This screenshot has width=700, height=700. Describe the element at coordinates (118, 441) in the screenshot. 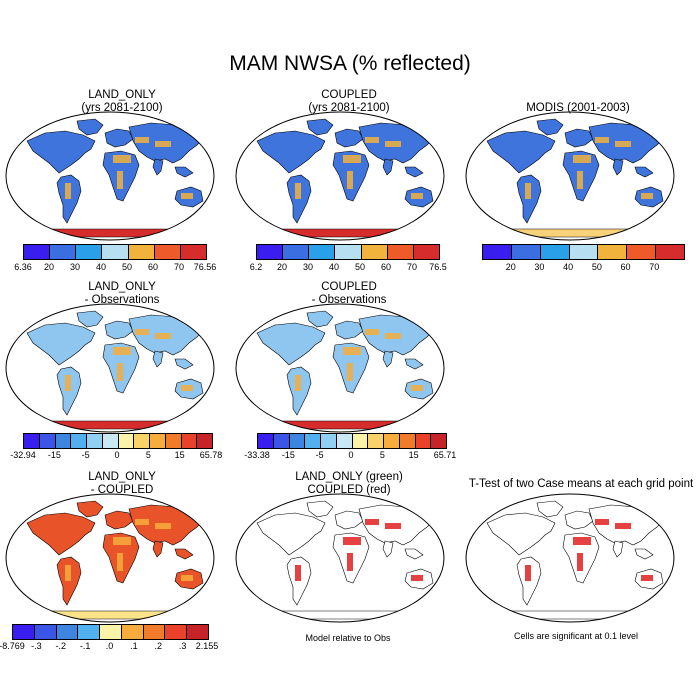

I see `colorbar-land-only-minus-obs` at that location.